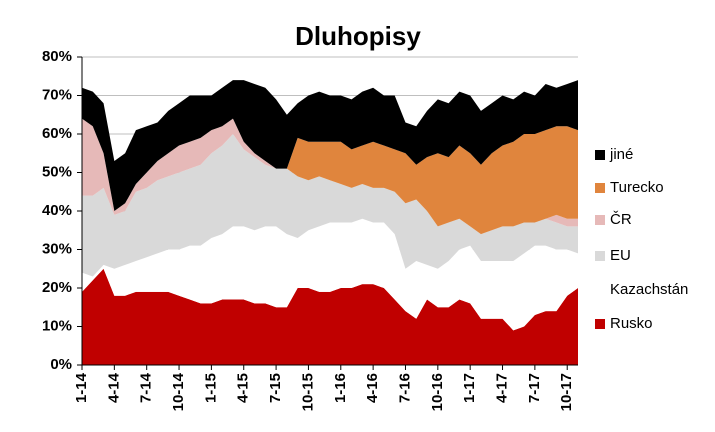  What do you see at coordinates (57, 248) in the screenshot?
I see `y-tick-label: 30%` at bounding box center [57, 248].